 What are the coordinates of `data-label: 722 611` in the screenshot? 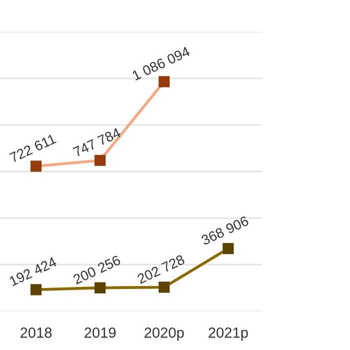 It's located at (33, 148).